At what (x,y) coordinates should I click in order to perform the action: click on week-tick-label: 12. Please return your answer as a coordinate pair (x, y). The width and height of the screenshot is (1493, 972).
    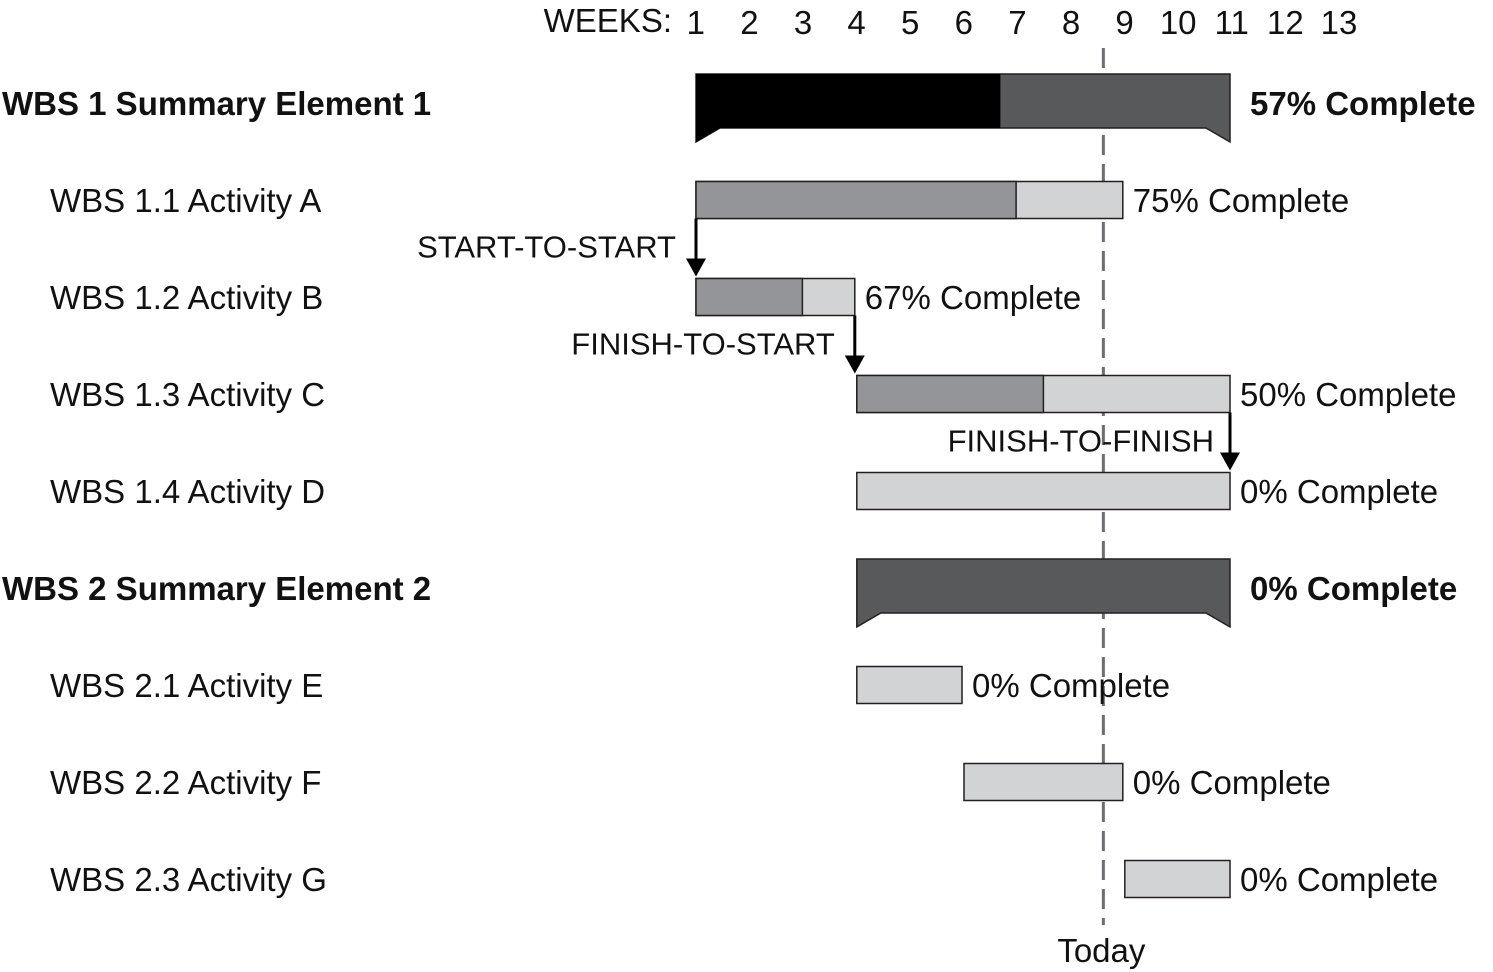
    Looking at the image, I should click on (1285, 22).